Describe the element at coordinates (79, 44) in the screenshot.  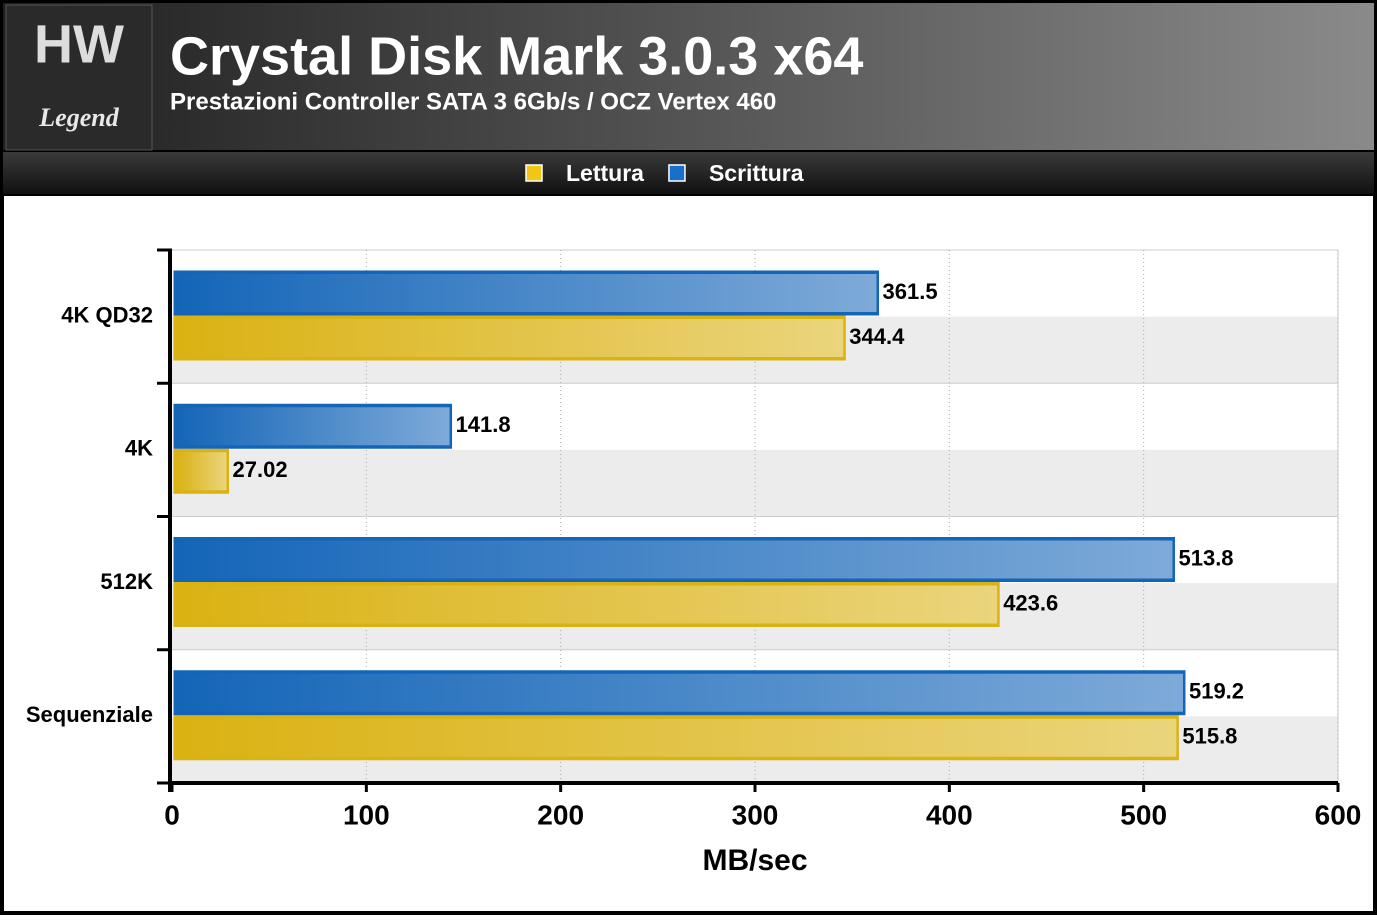
I see `logo-mark: HW` at that location.